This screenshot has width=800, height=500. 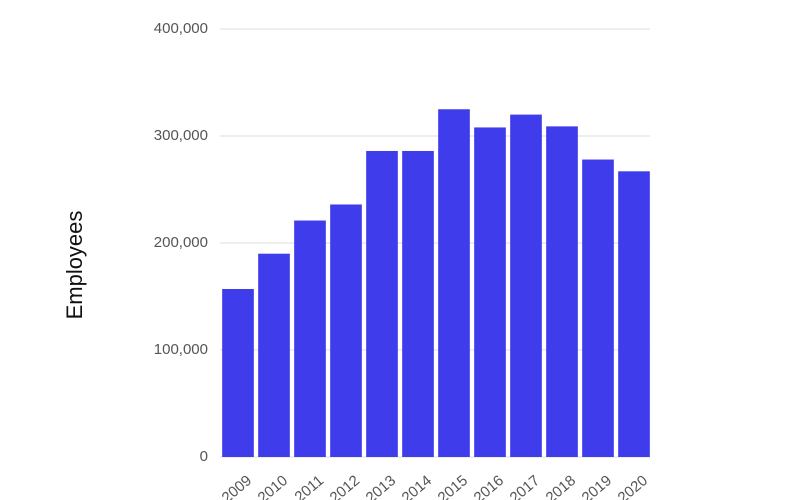 I want to click on y-tick-label: 300,000, so click(x=181, y=135).